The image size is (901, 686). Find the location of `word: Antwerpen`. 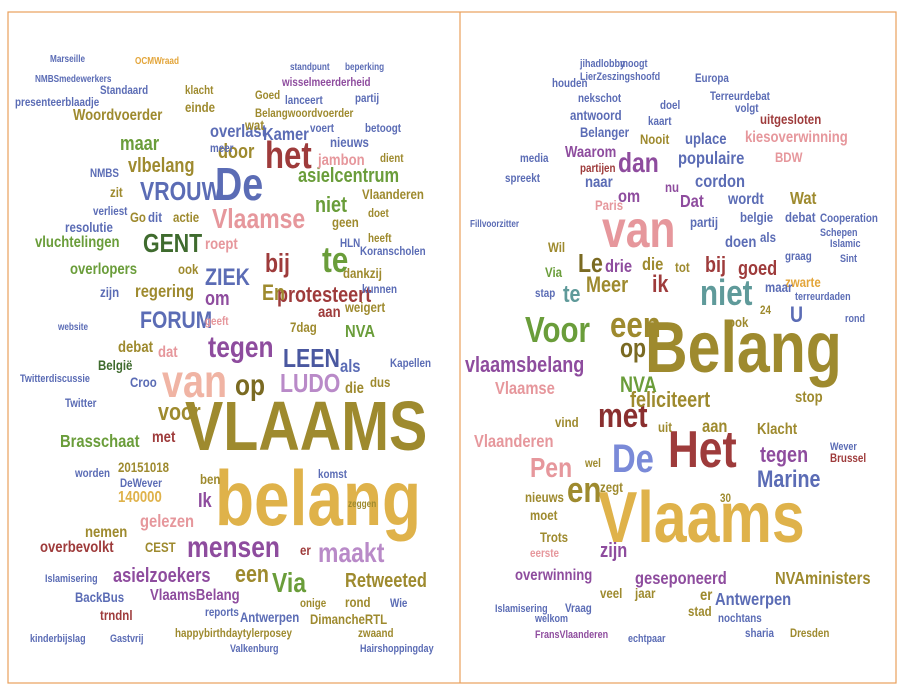

word: Antwerpen is located at coordinates (753, 600).